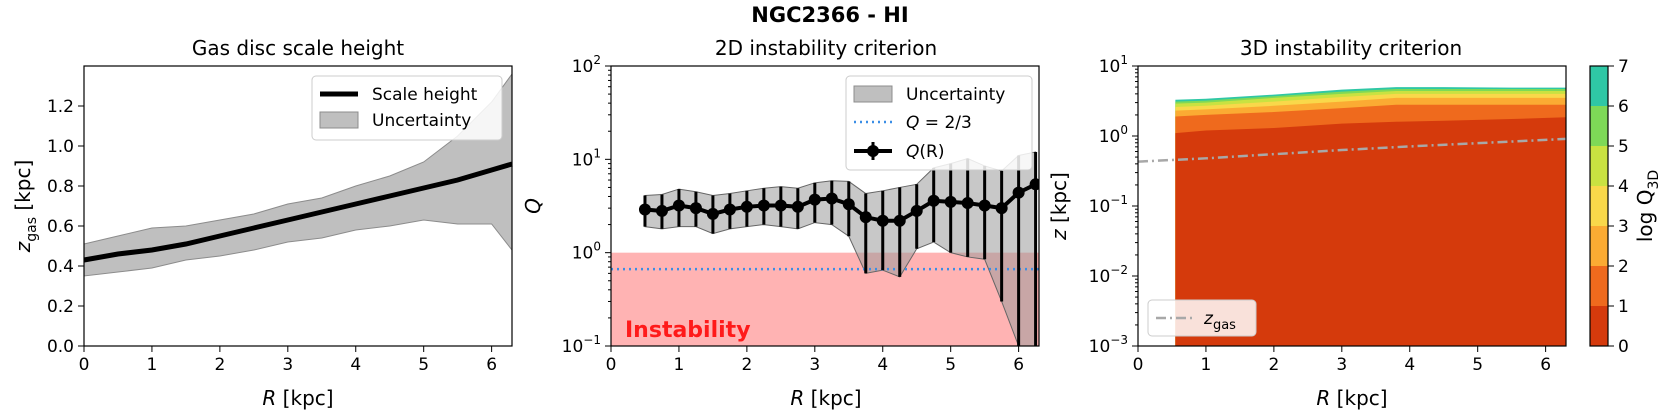  I want to click on panel1-legend-box, so click(407, 108).